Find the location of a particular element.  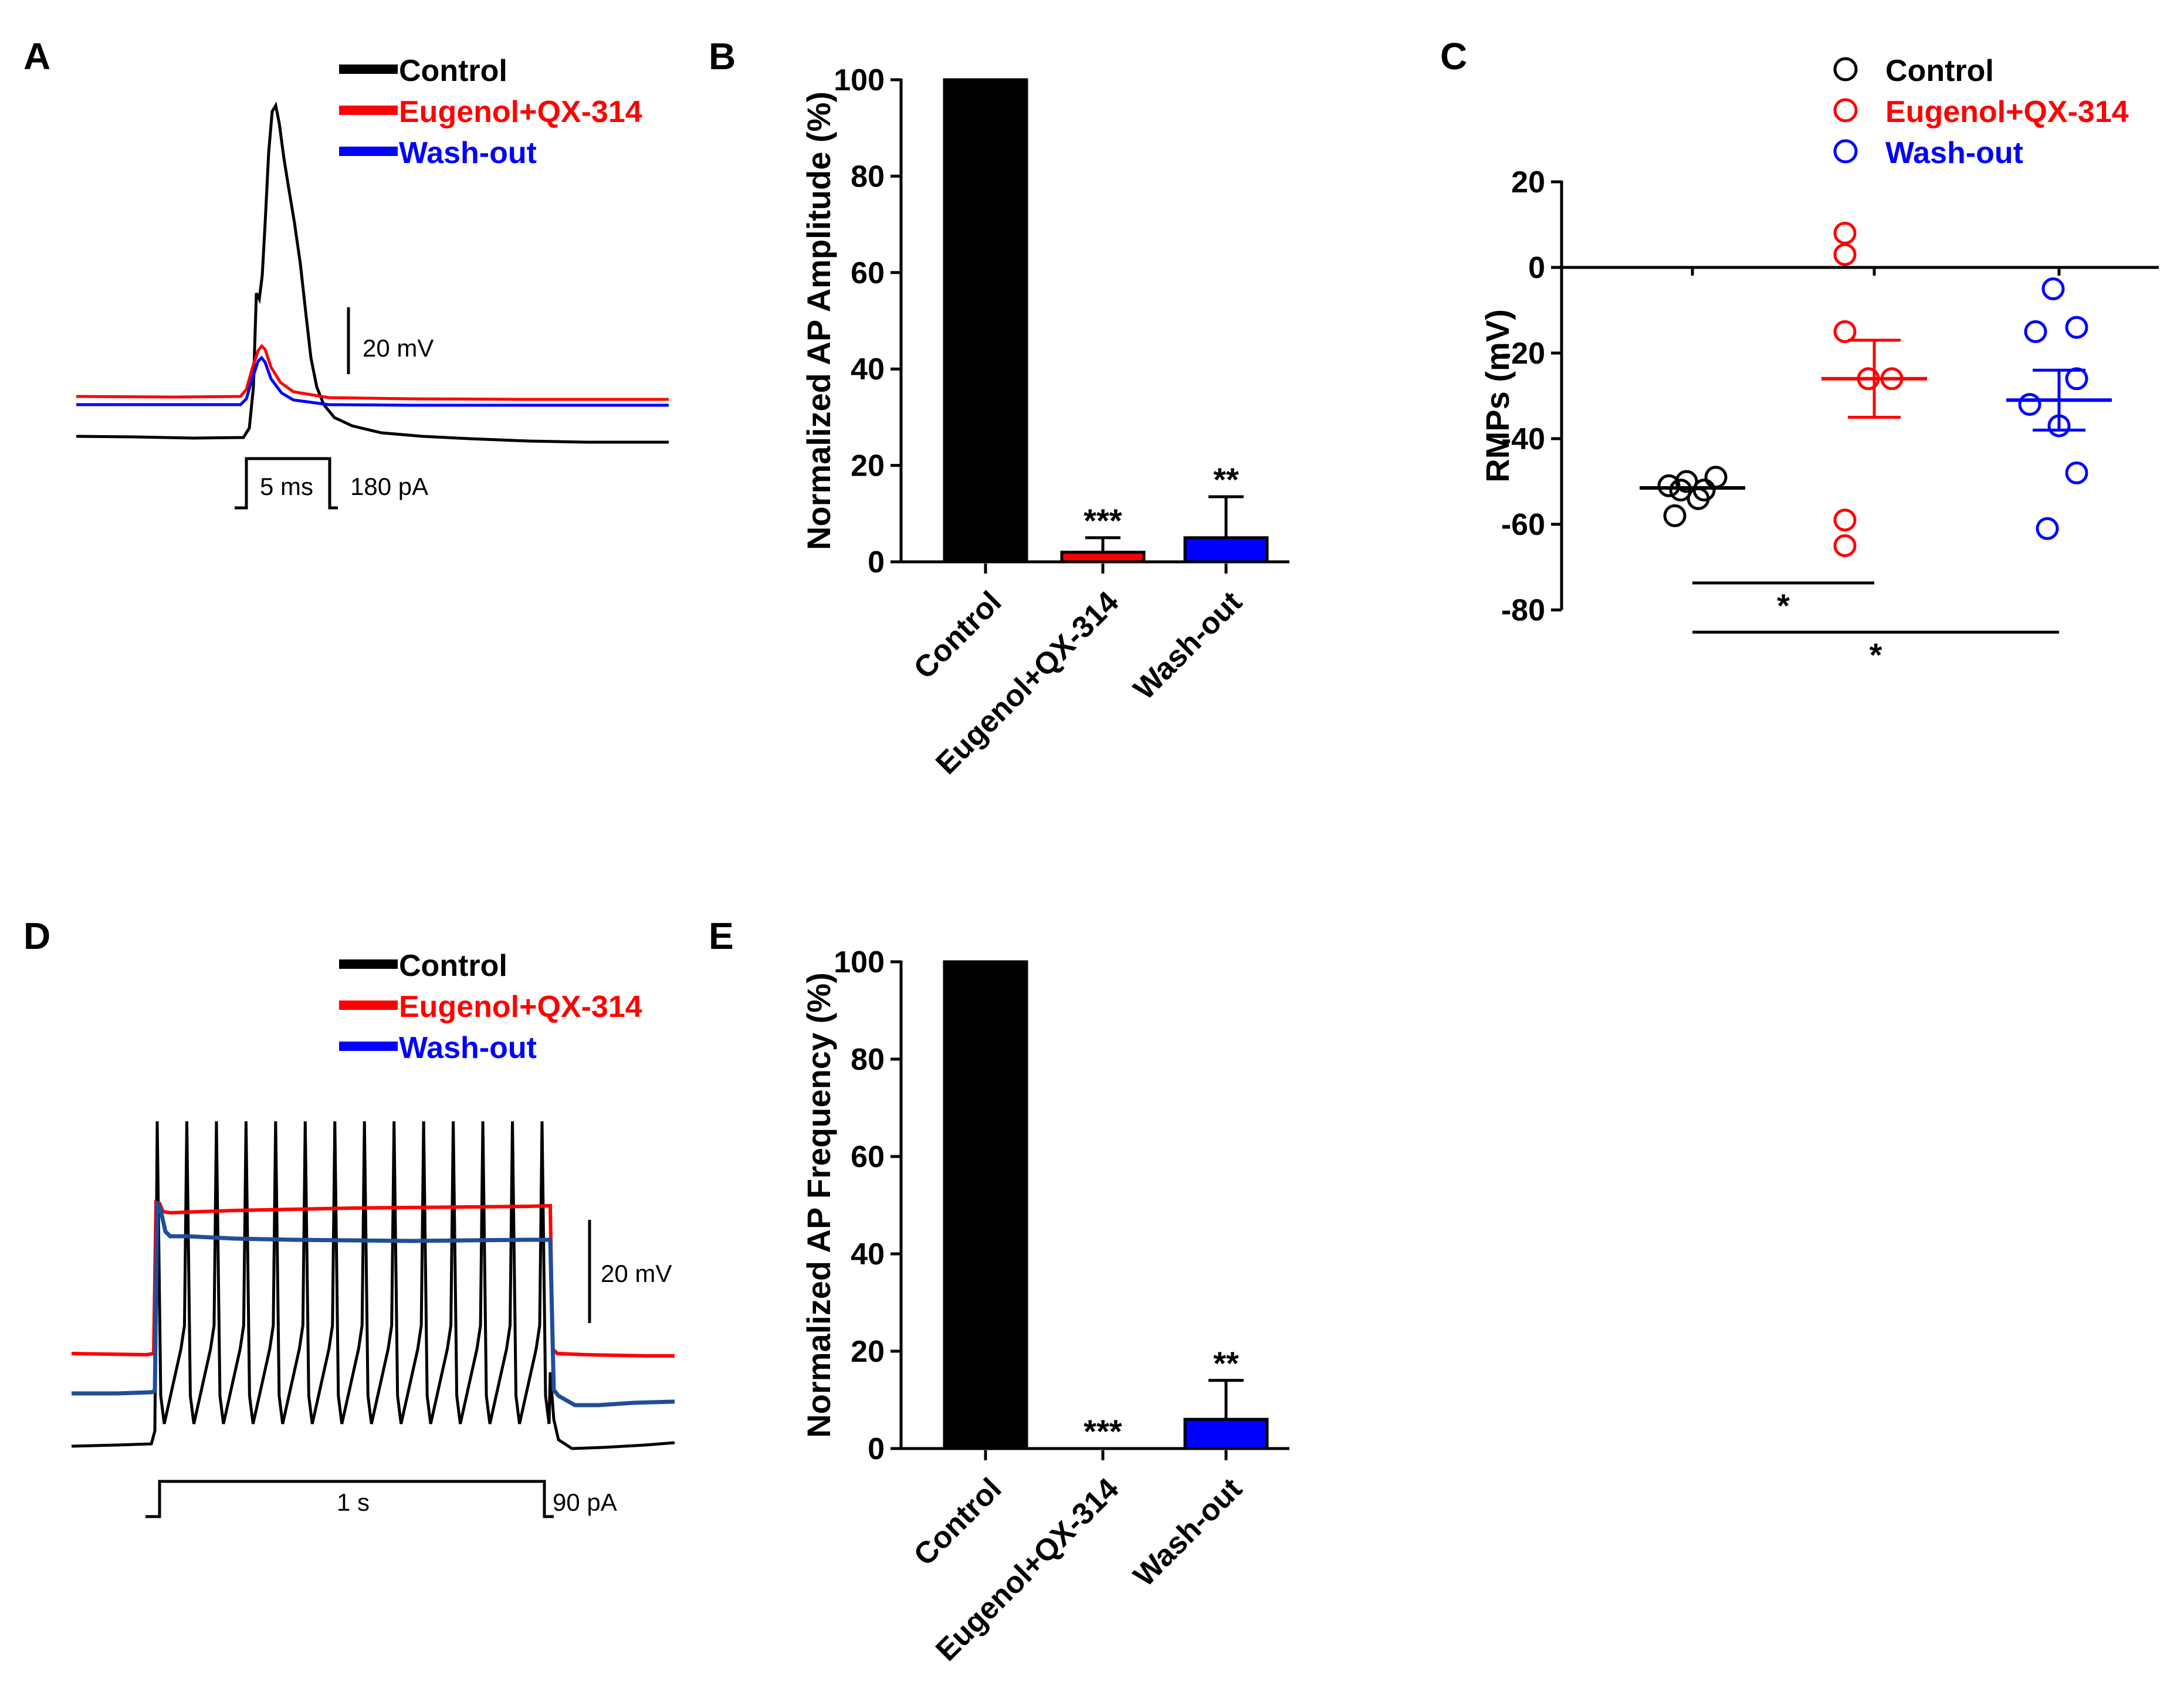

y-tick-label: -80 is located at coordinates (1523, 610).